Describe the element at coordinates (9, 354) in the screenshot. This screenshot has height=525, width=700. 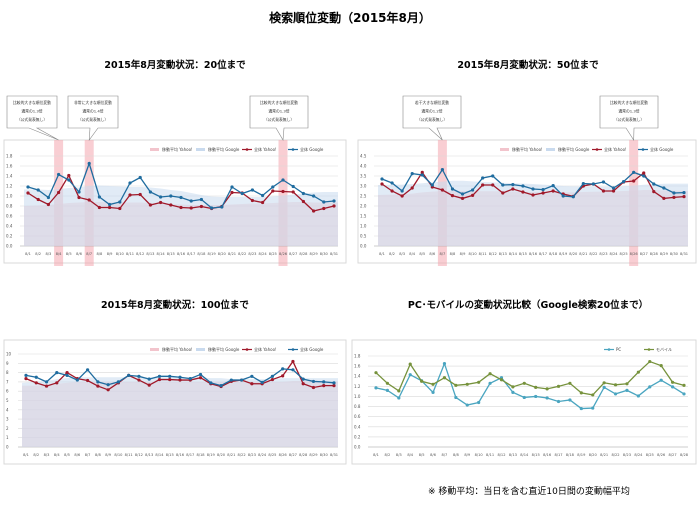
I see `y-tick-label: 10` at that location.